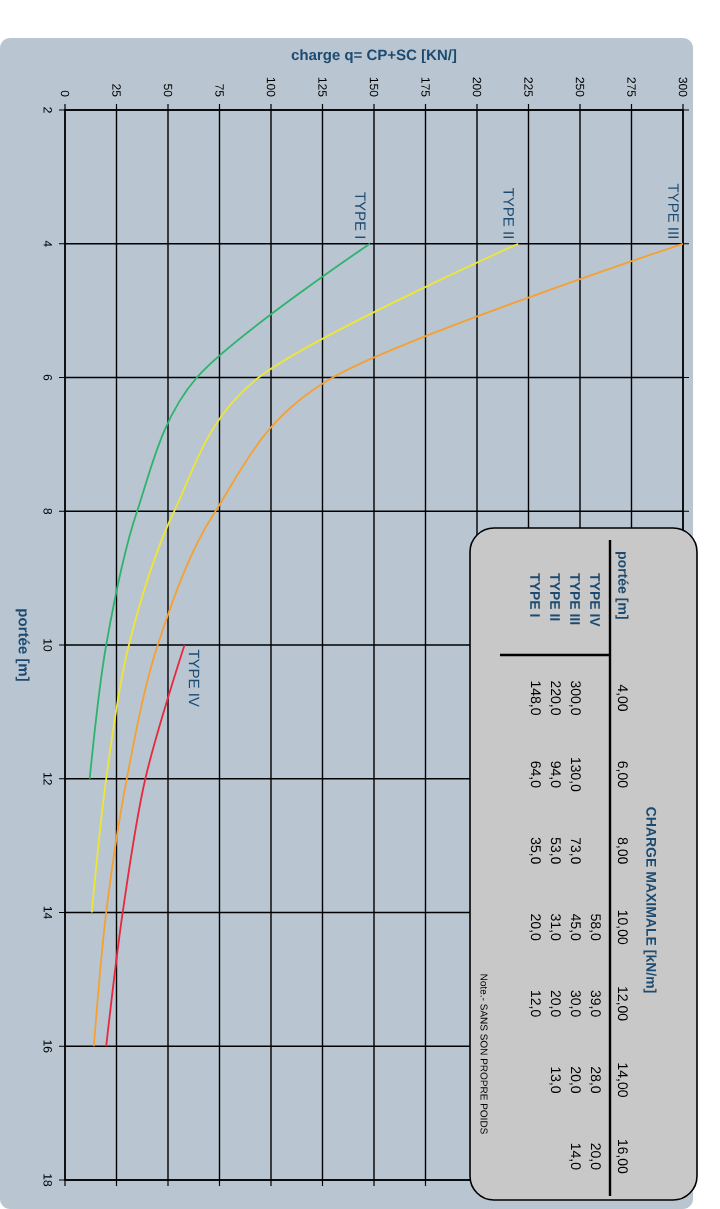  Describe the element at coordinates (555, 850) in the screenshot. I see `annotation: 53,0` at that location.